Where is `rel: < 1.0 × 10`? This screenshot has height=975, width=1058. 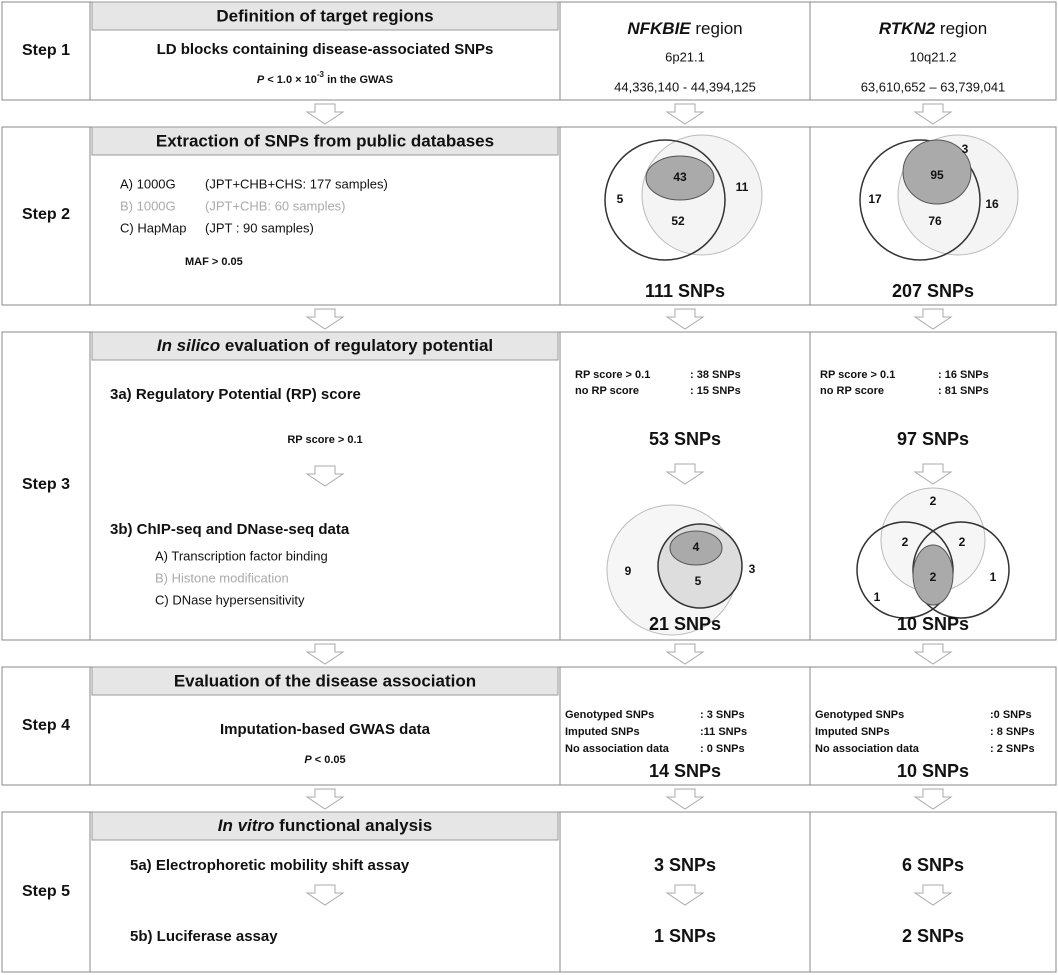 rel: < 1.0 × 10 is located at coordinates (292, 80).